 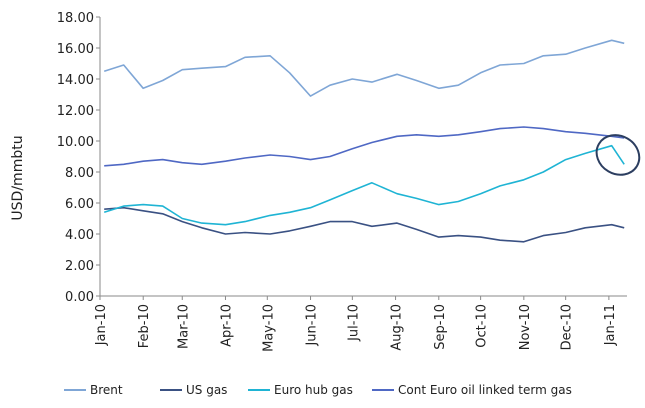 What do you see at coordinates (75, 142) in the screenshot?
I see `y-tick-label: 10.00` at bounding box center [75, 142].